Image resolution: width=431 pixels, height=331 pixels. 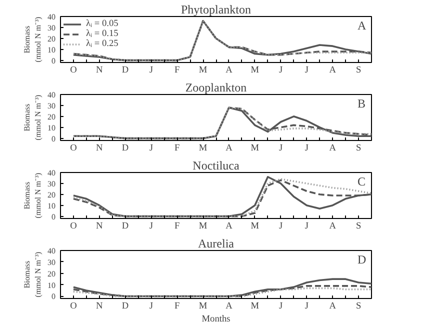 What do you see at coordinates (362, 103) in the screenshot?
I see `annotation: B` at bounding box center [362, 103].